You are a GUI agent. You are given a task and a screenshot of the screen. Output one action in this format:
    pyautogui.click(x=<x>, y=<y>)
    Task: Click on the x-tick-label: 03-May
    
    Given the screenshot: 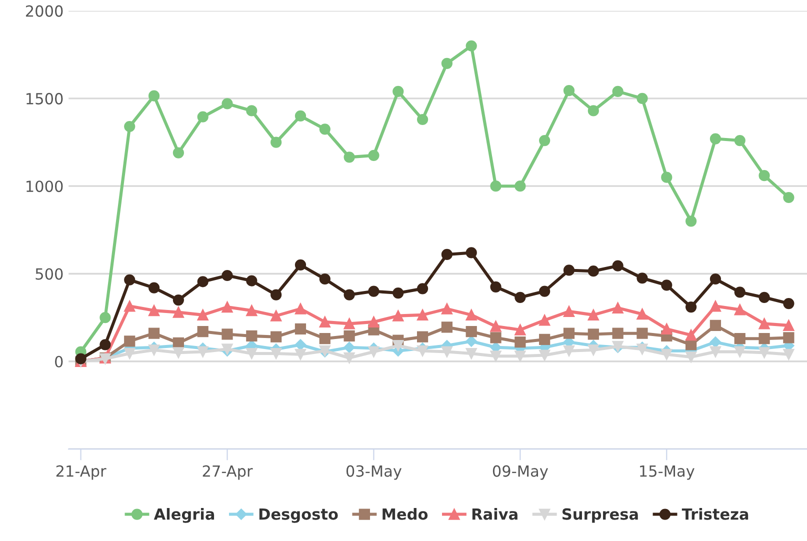 What is the action you would take?
    pyautogui.click(x=374, y=472)
    